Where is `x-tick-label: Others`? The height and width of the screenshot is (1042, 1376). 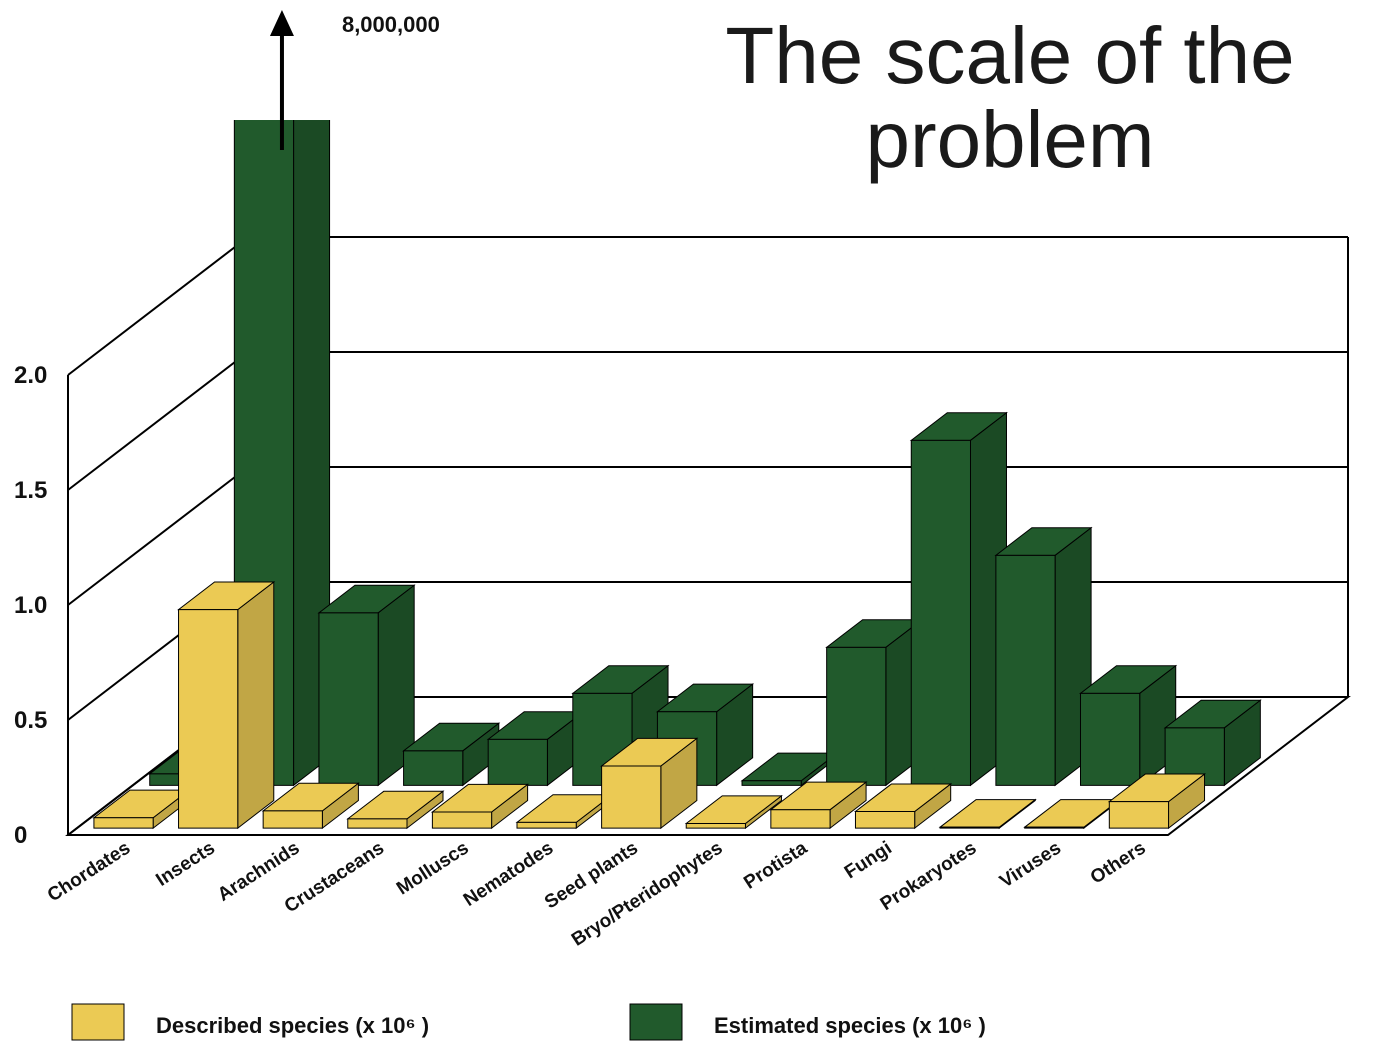
x-tick-label: Others is located at coordinates (1118, 863).